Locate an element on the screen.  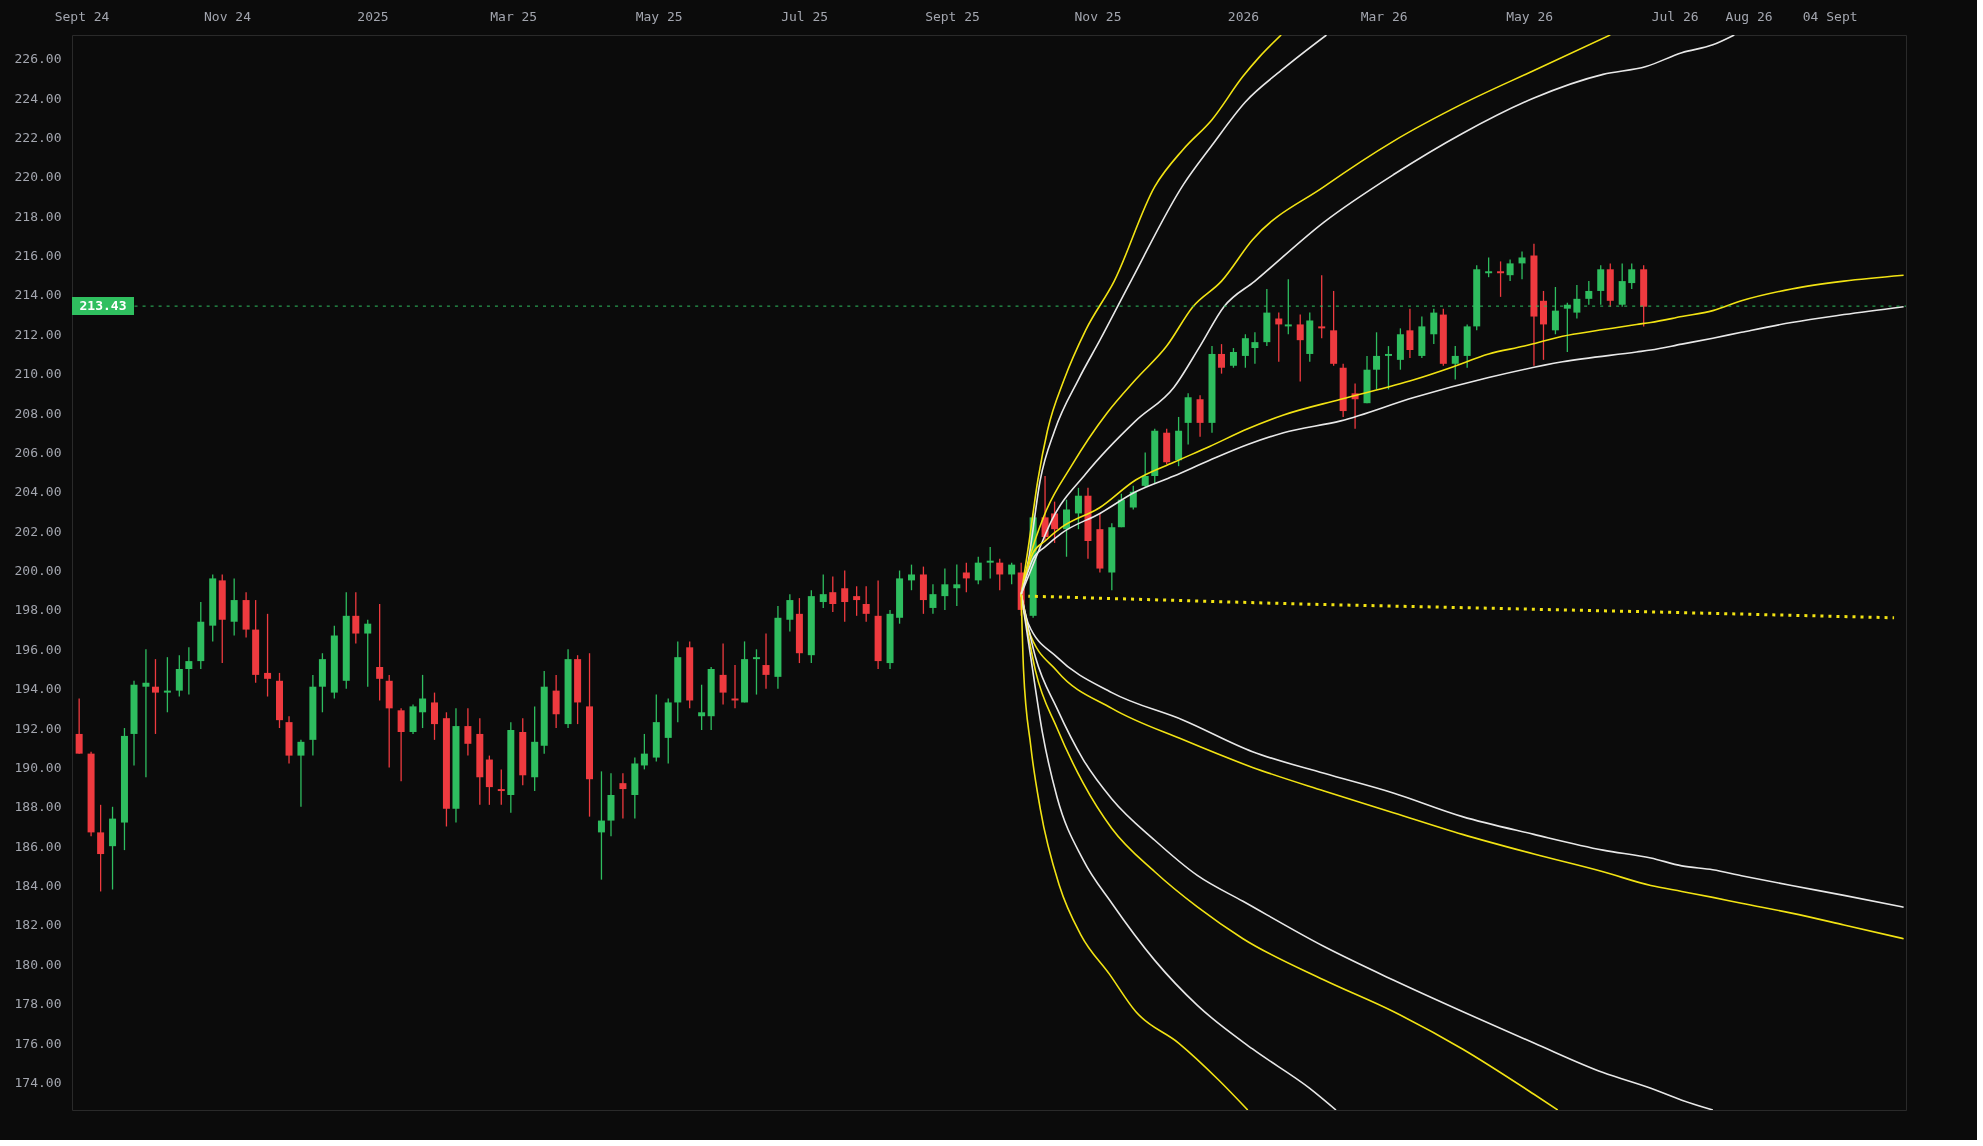
y-tick-label: 206.00 is located at coordinates (38, 452).